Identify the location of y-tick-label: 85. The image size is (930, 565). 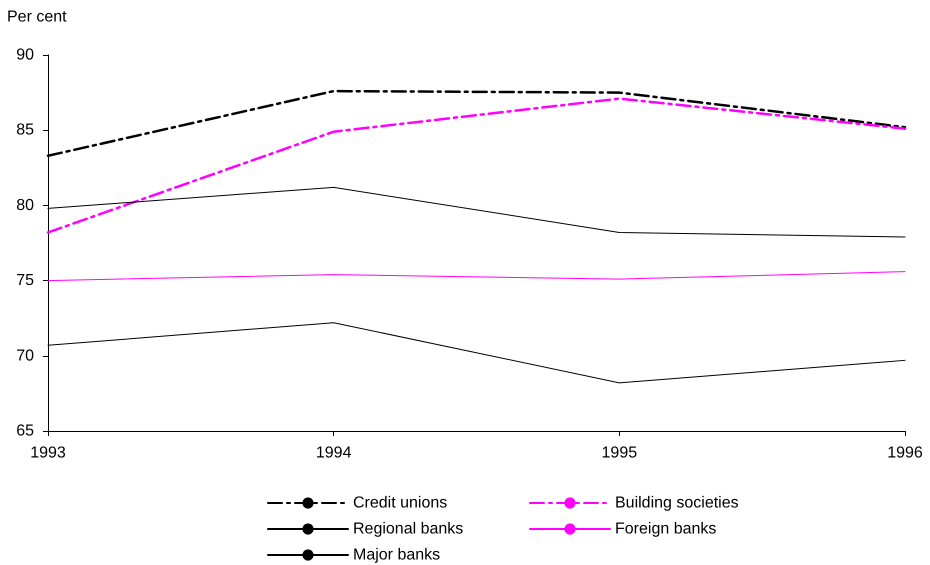
(25, 130).